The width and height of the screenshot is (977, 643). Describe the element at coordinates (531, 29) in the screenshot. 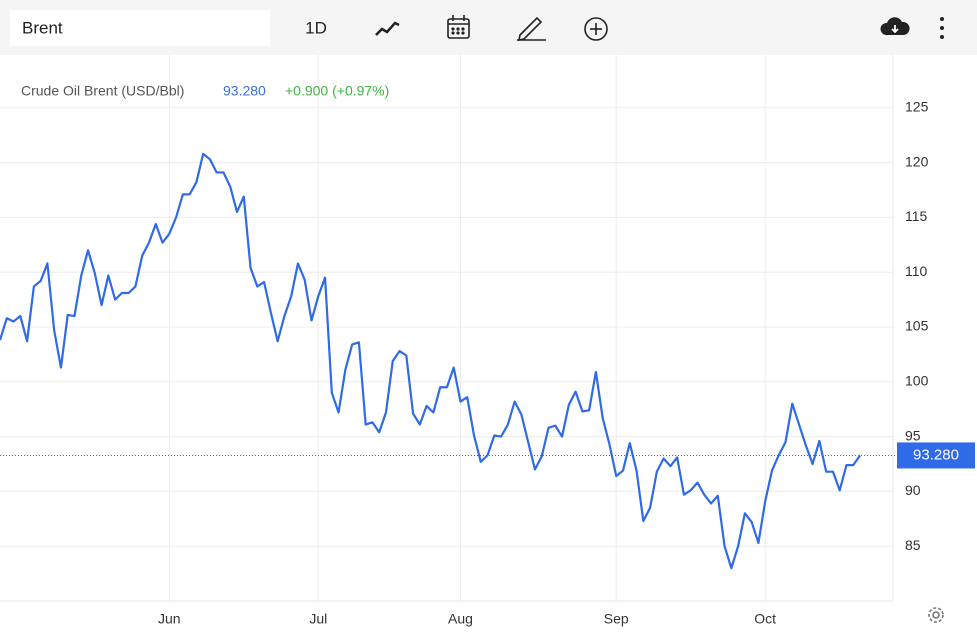

I see `draw-icon` at that location.